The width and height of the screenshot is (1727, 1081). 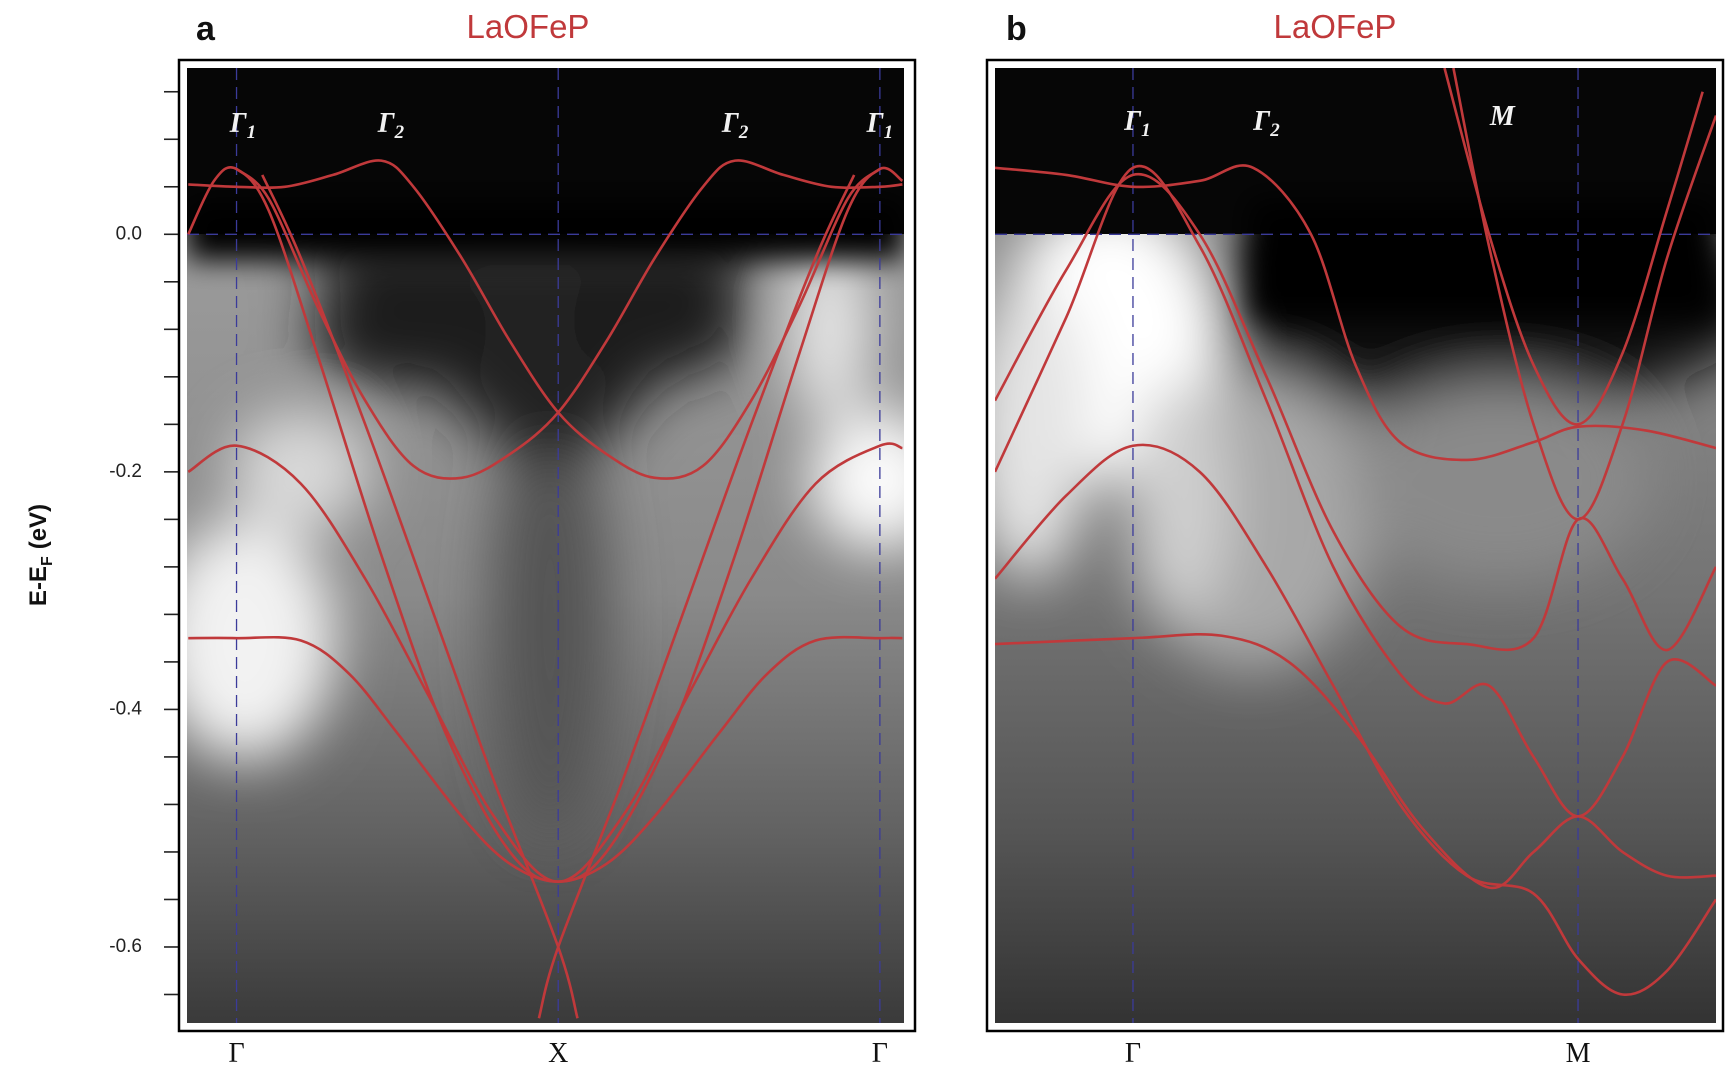 I want to click on symmetry-point-label: M, so click(x=1502, y=116).